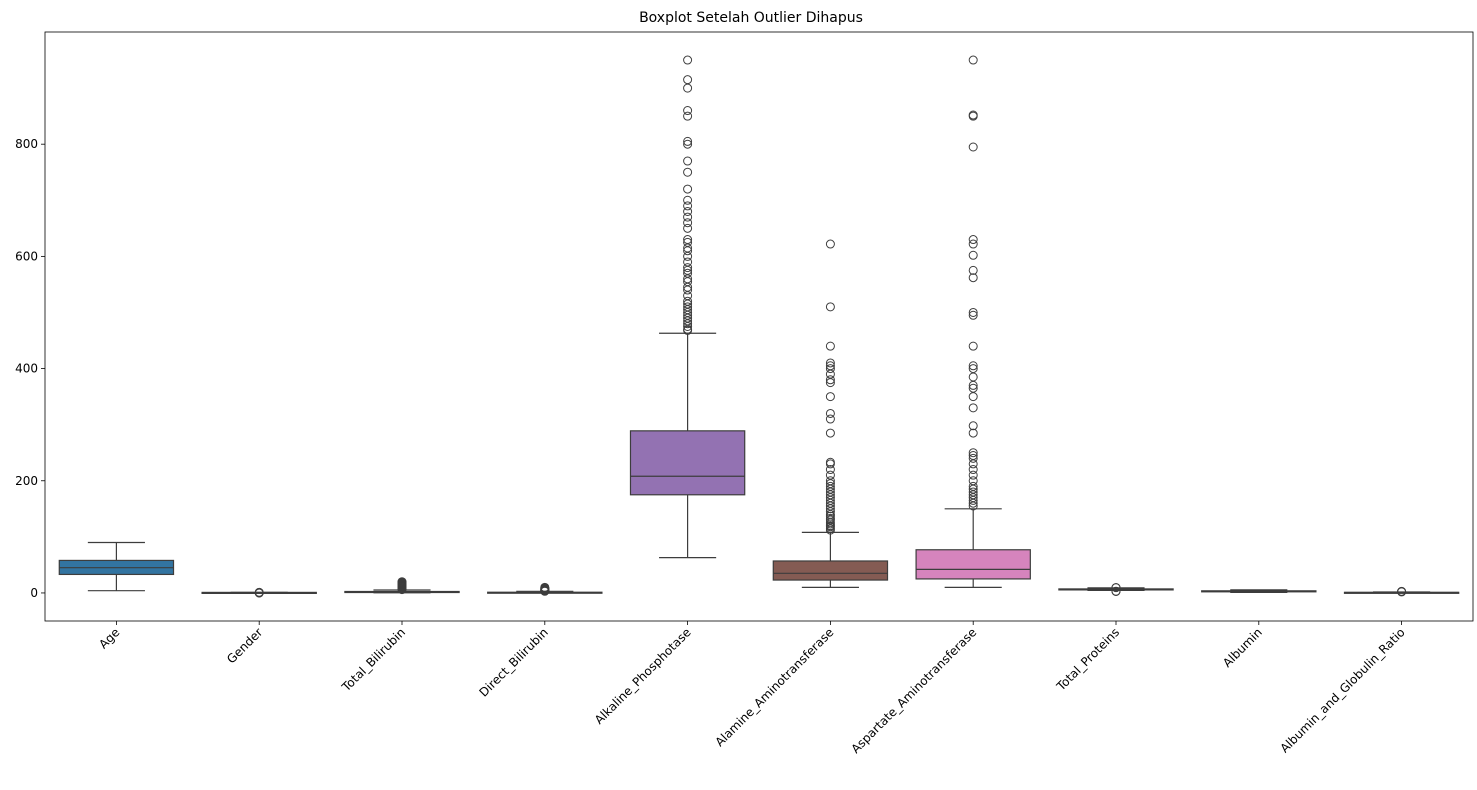 The height and width of the screenshot is (790, 1477). What do you see at coordinates (513, 662) in the screenshot?
I see `x-tick-label: Direct_Bilirubin` at bounding box center [513, 662].